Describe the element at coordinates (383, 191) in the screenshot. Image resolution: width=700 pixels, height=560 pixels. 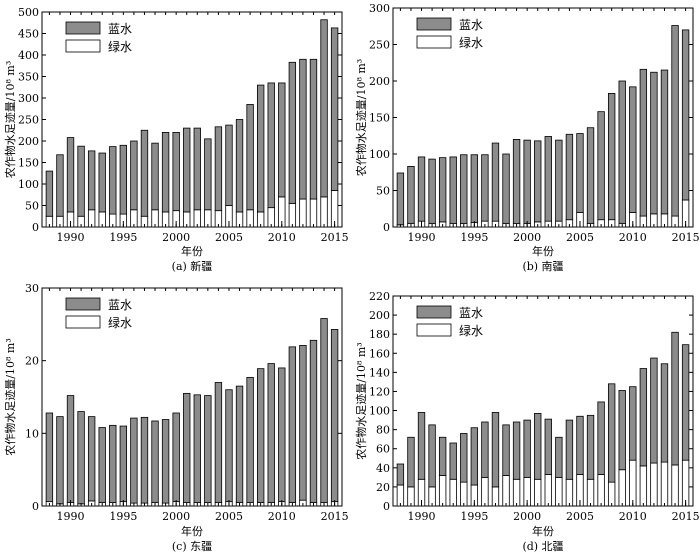
I see `y-tick-label: 50` at that location.